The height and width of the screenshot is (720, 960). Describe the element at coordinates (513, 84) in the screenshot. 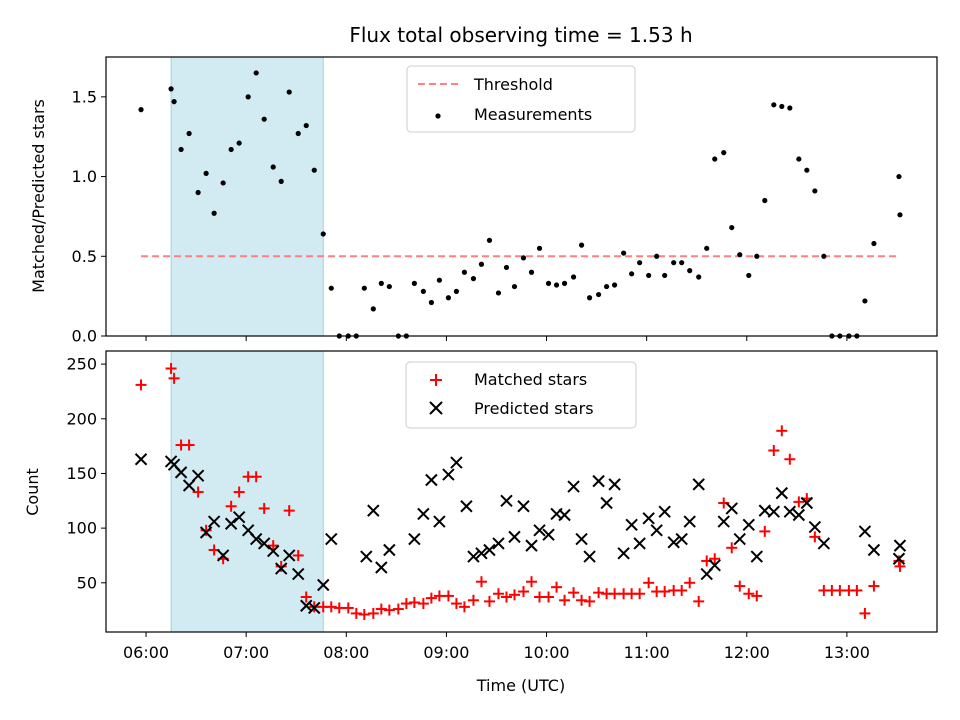

I see `legend-threshold-label: Threshold` at that location.